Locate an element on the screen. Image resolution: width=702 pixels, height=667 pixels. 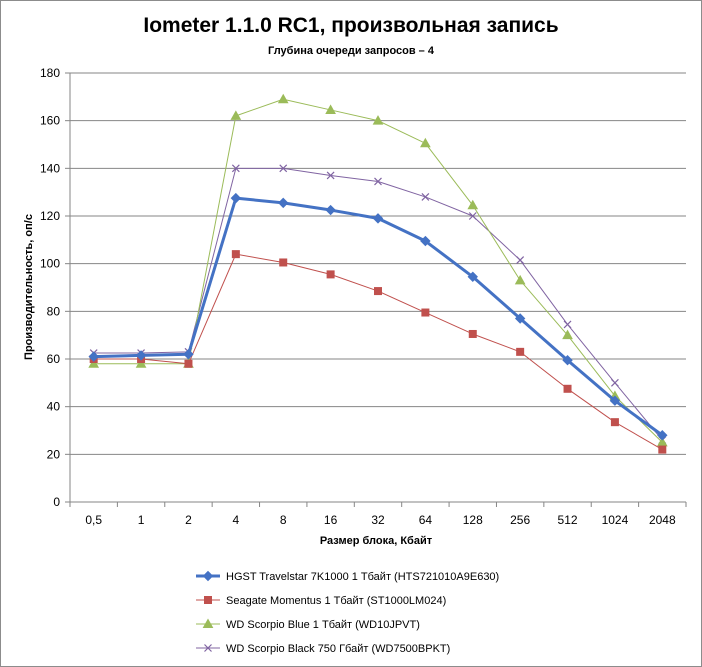
x-tick-label: 1 is located at coordinates (141, 520).